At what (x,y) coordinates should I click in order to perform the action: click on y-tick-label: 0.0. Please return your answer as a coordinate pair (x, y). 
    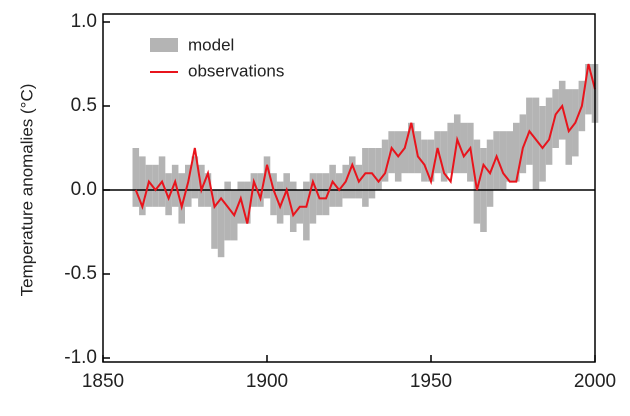
    Looking at the image, I should click on (84, 189).